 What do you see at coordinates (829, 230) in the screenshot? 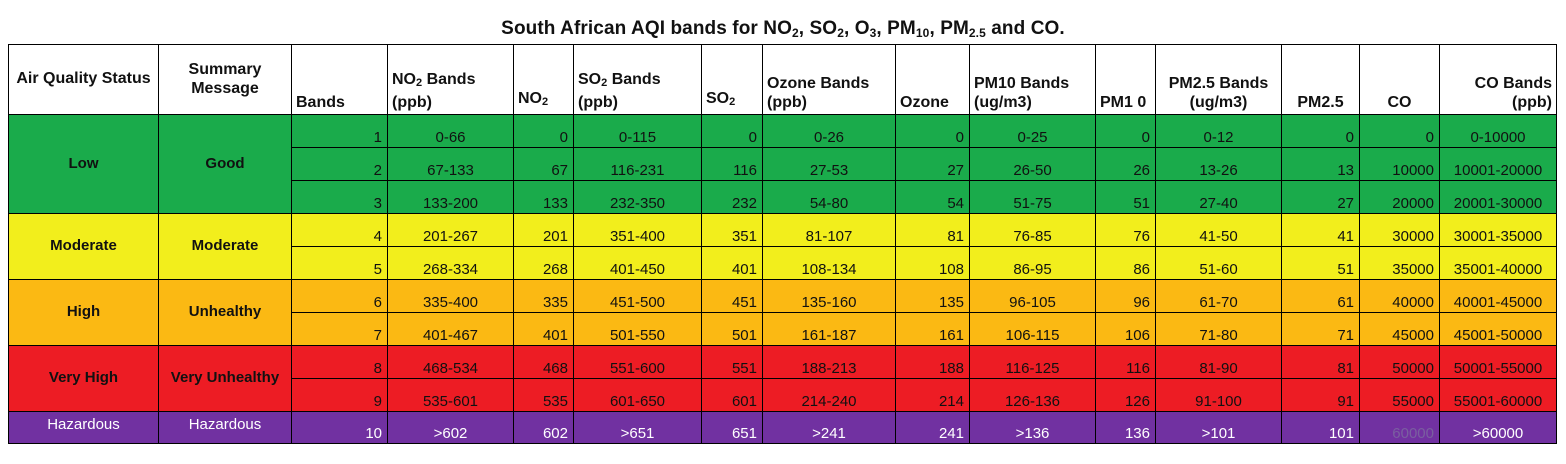
I see `ozone-band-cell: 81-107` at bounding box center [829, 230].